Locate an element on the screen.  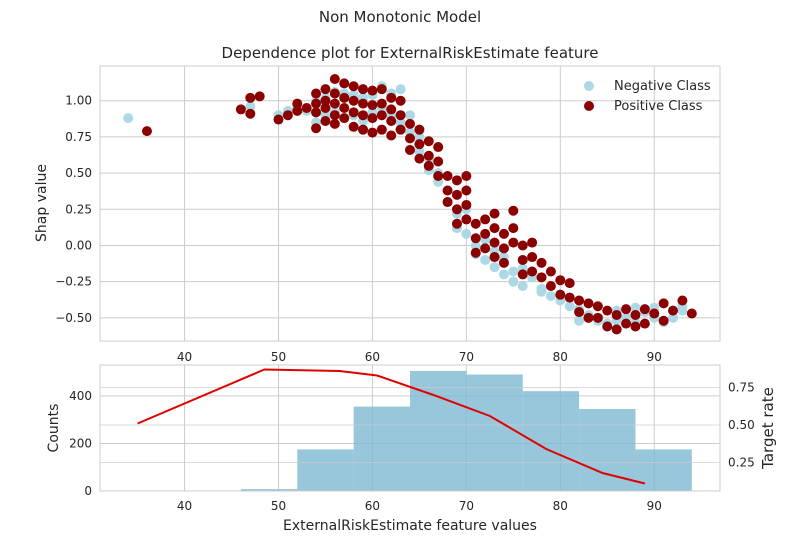
scatter-x-tick-label: 80 is located at coordinates (560, 357).